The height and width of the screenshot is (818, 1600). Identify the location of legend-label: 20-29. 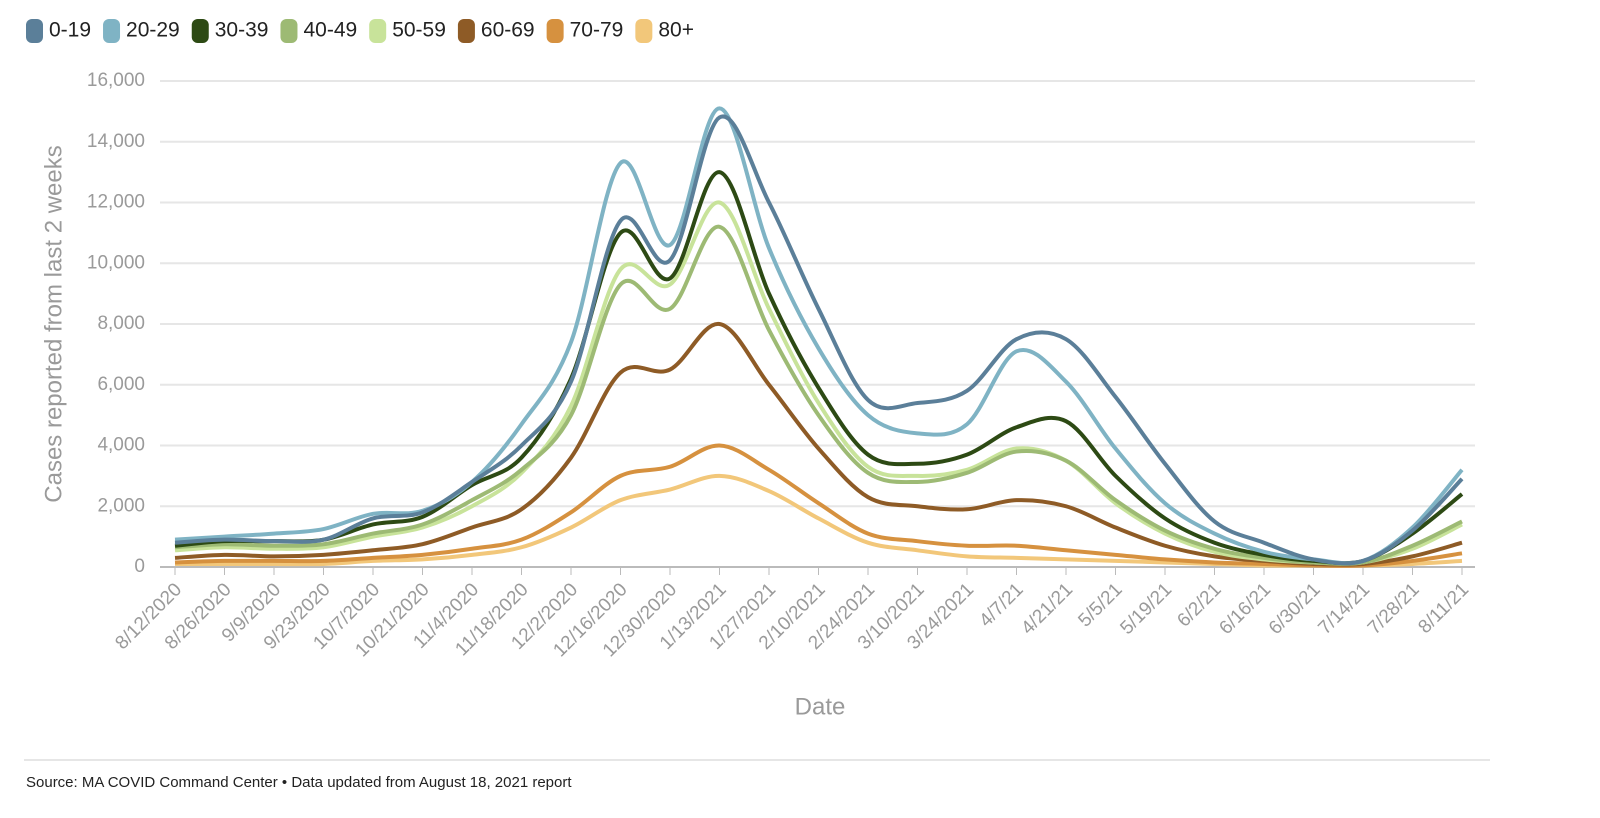
(153, 30).